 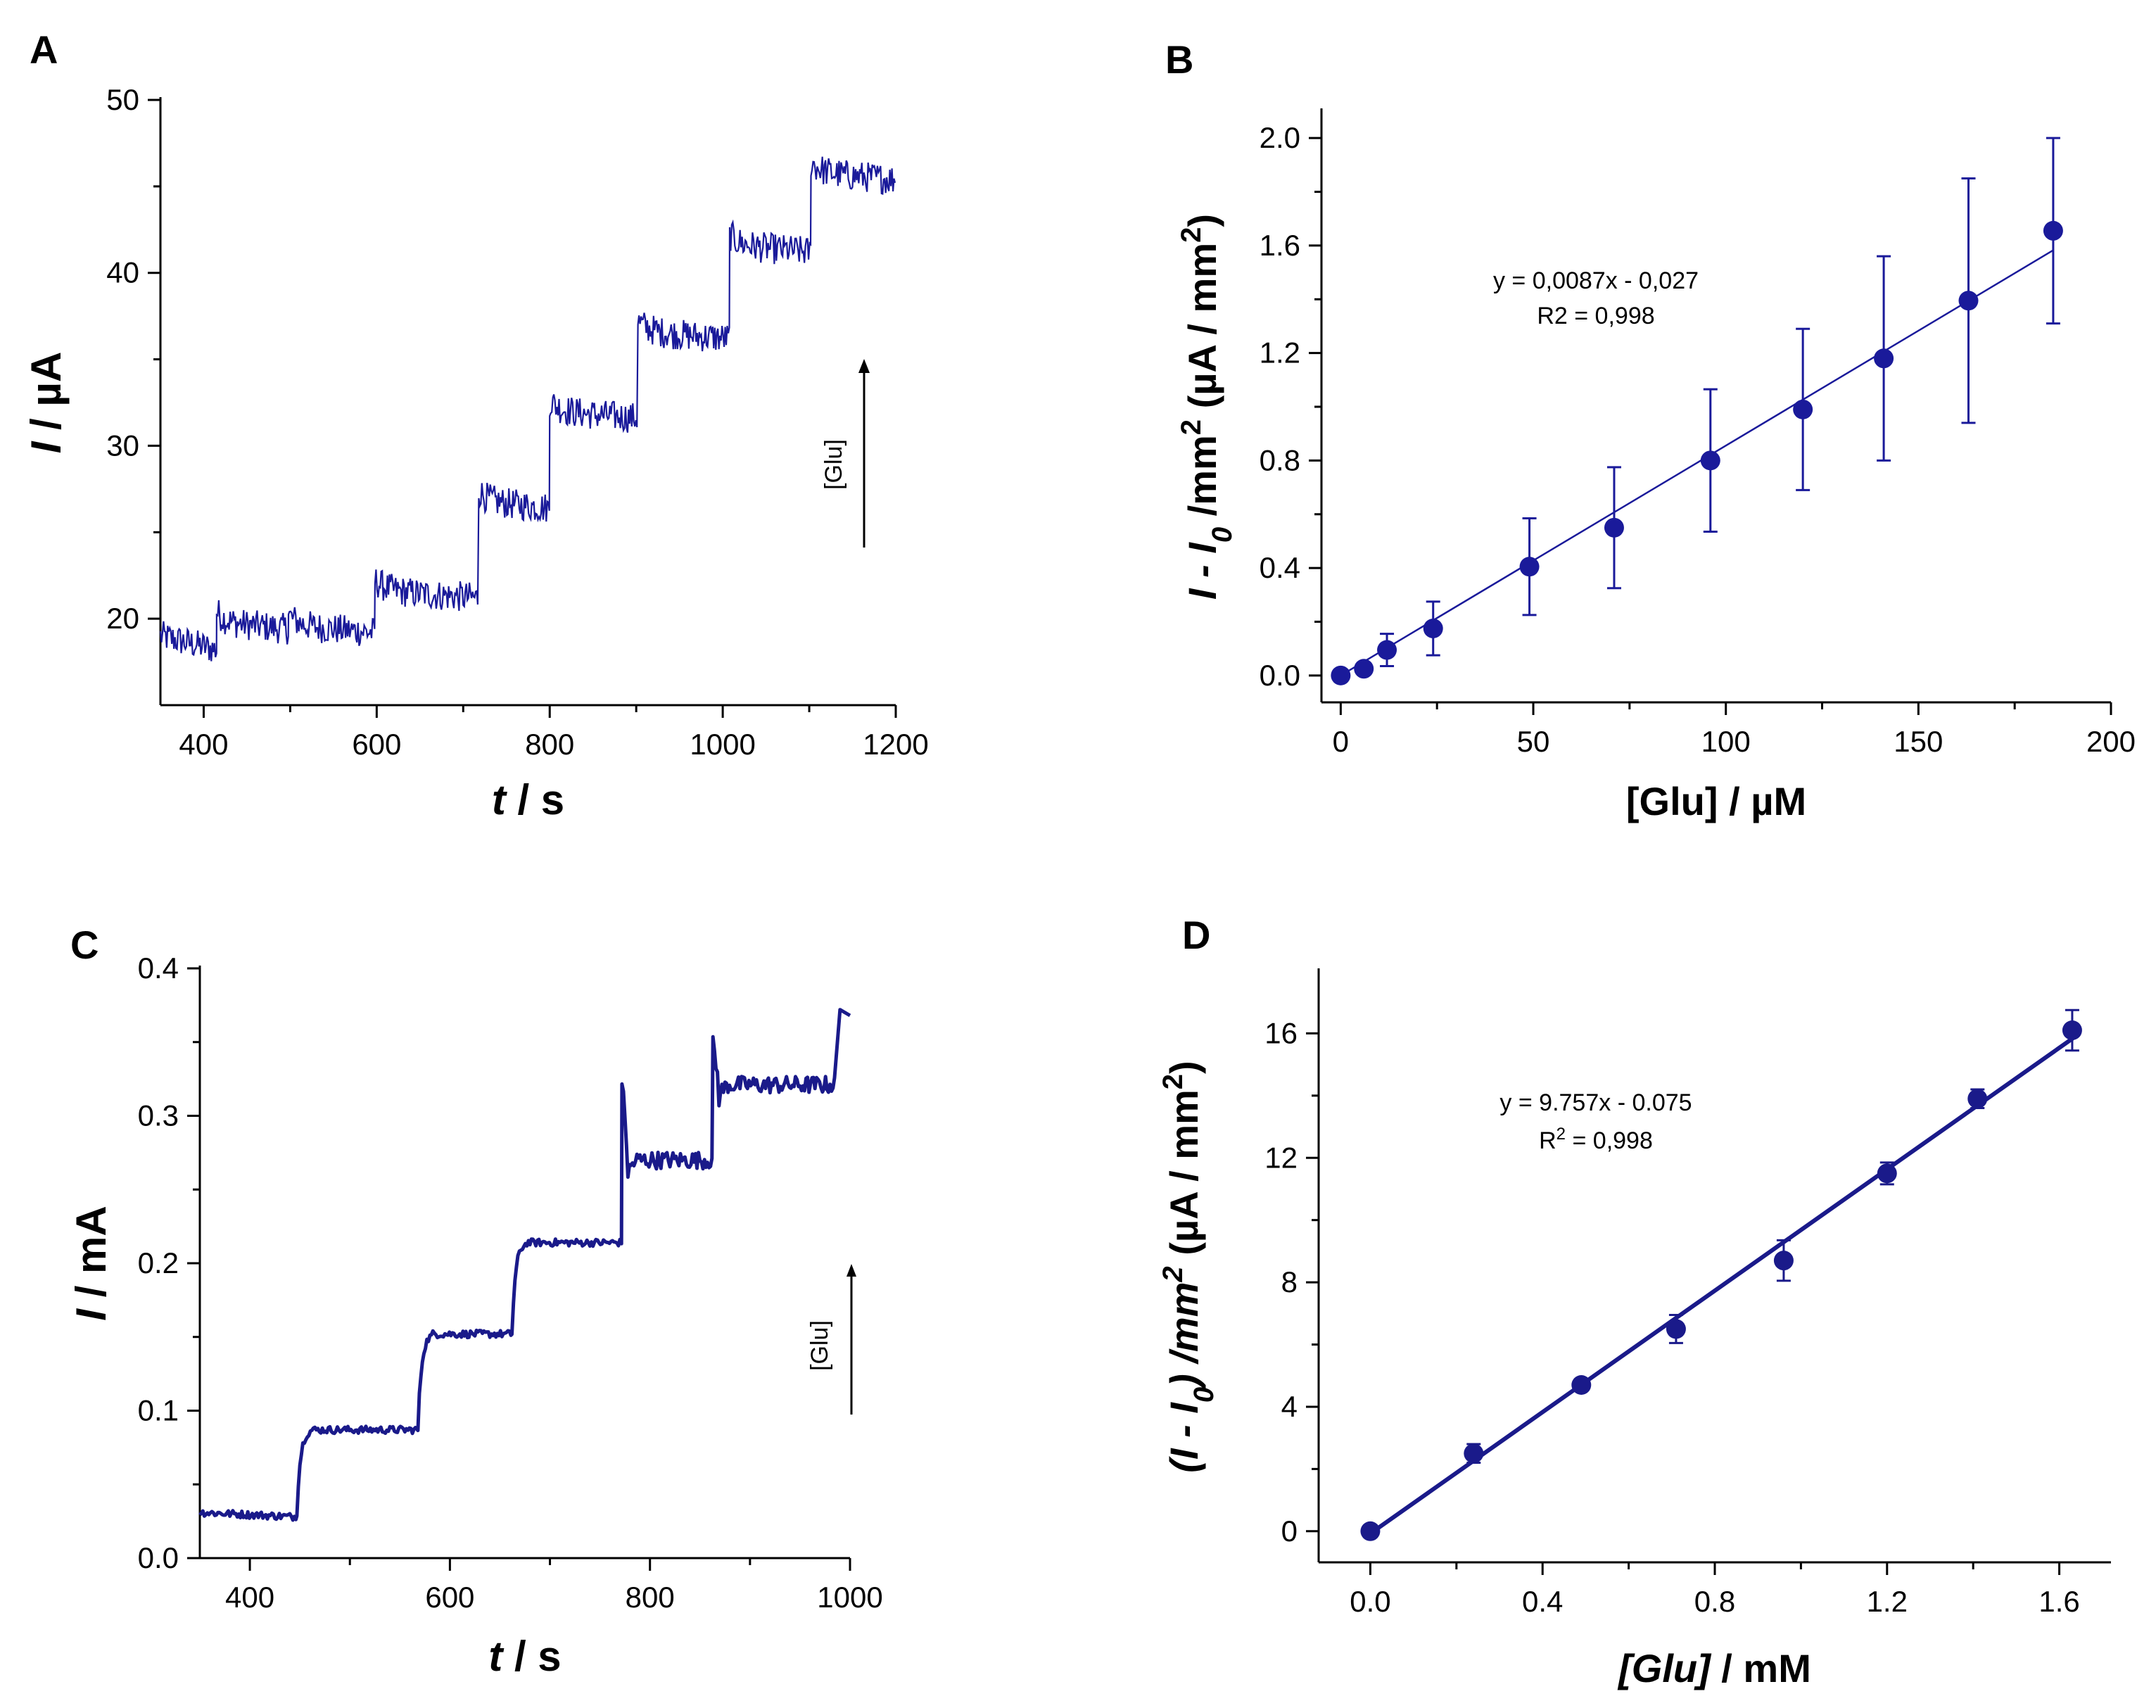 I want to click on y-axis-title: (I - I0) /mm2 (µA / mm2), so click(x=1188, y=1266).